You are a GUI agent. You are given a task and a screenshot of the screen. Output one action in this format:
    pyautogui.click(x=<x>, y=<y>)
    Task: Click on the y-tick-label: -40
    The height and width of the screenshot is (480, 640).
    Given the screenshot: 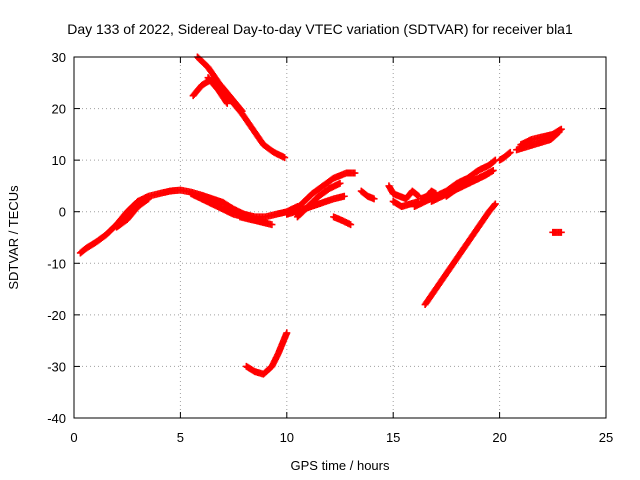 What is the action you would take?
    pyautogui.click(x=56, y=418)
    